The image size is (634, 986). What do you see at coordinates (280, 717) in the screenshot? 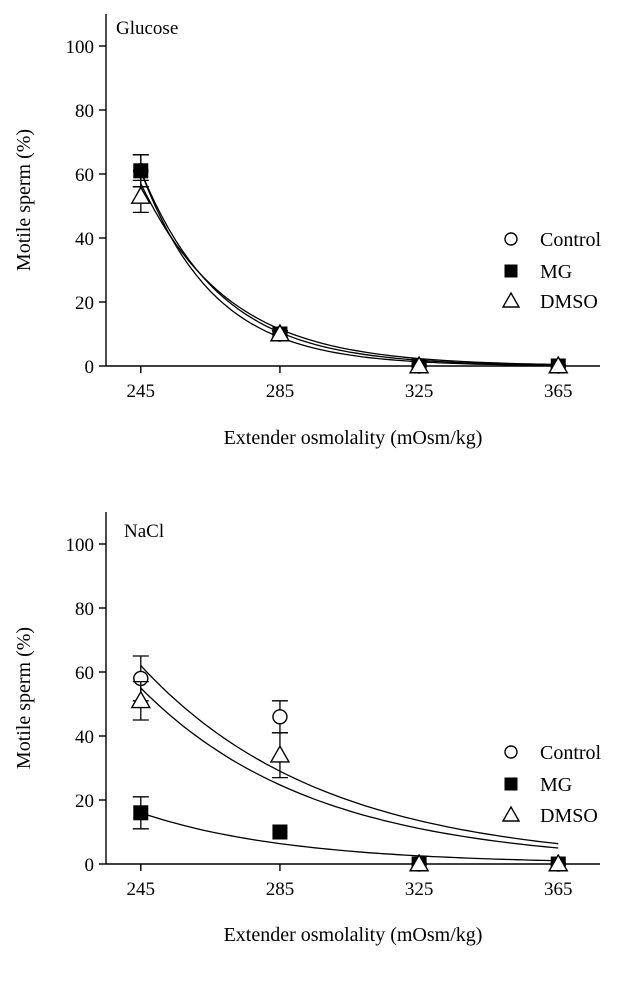
I see `data-point-control` at bounding box center [280, 717].